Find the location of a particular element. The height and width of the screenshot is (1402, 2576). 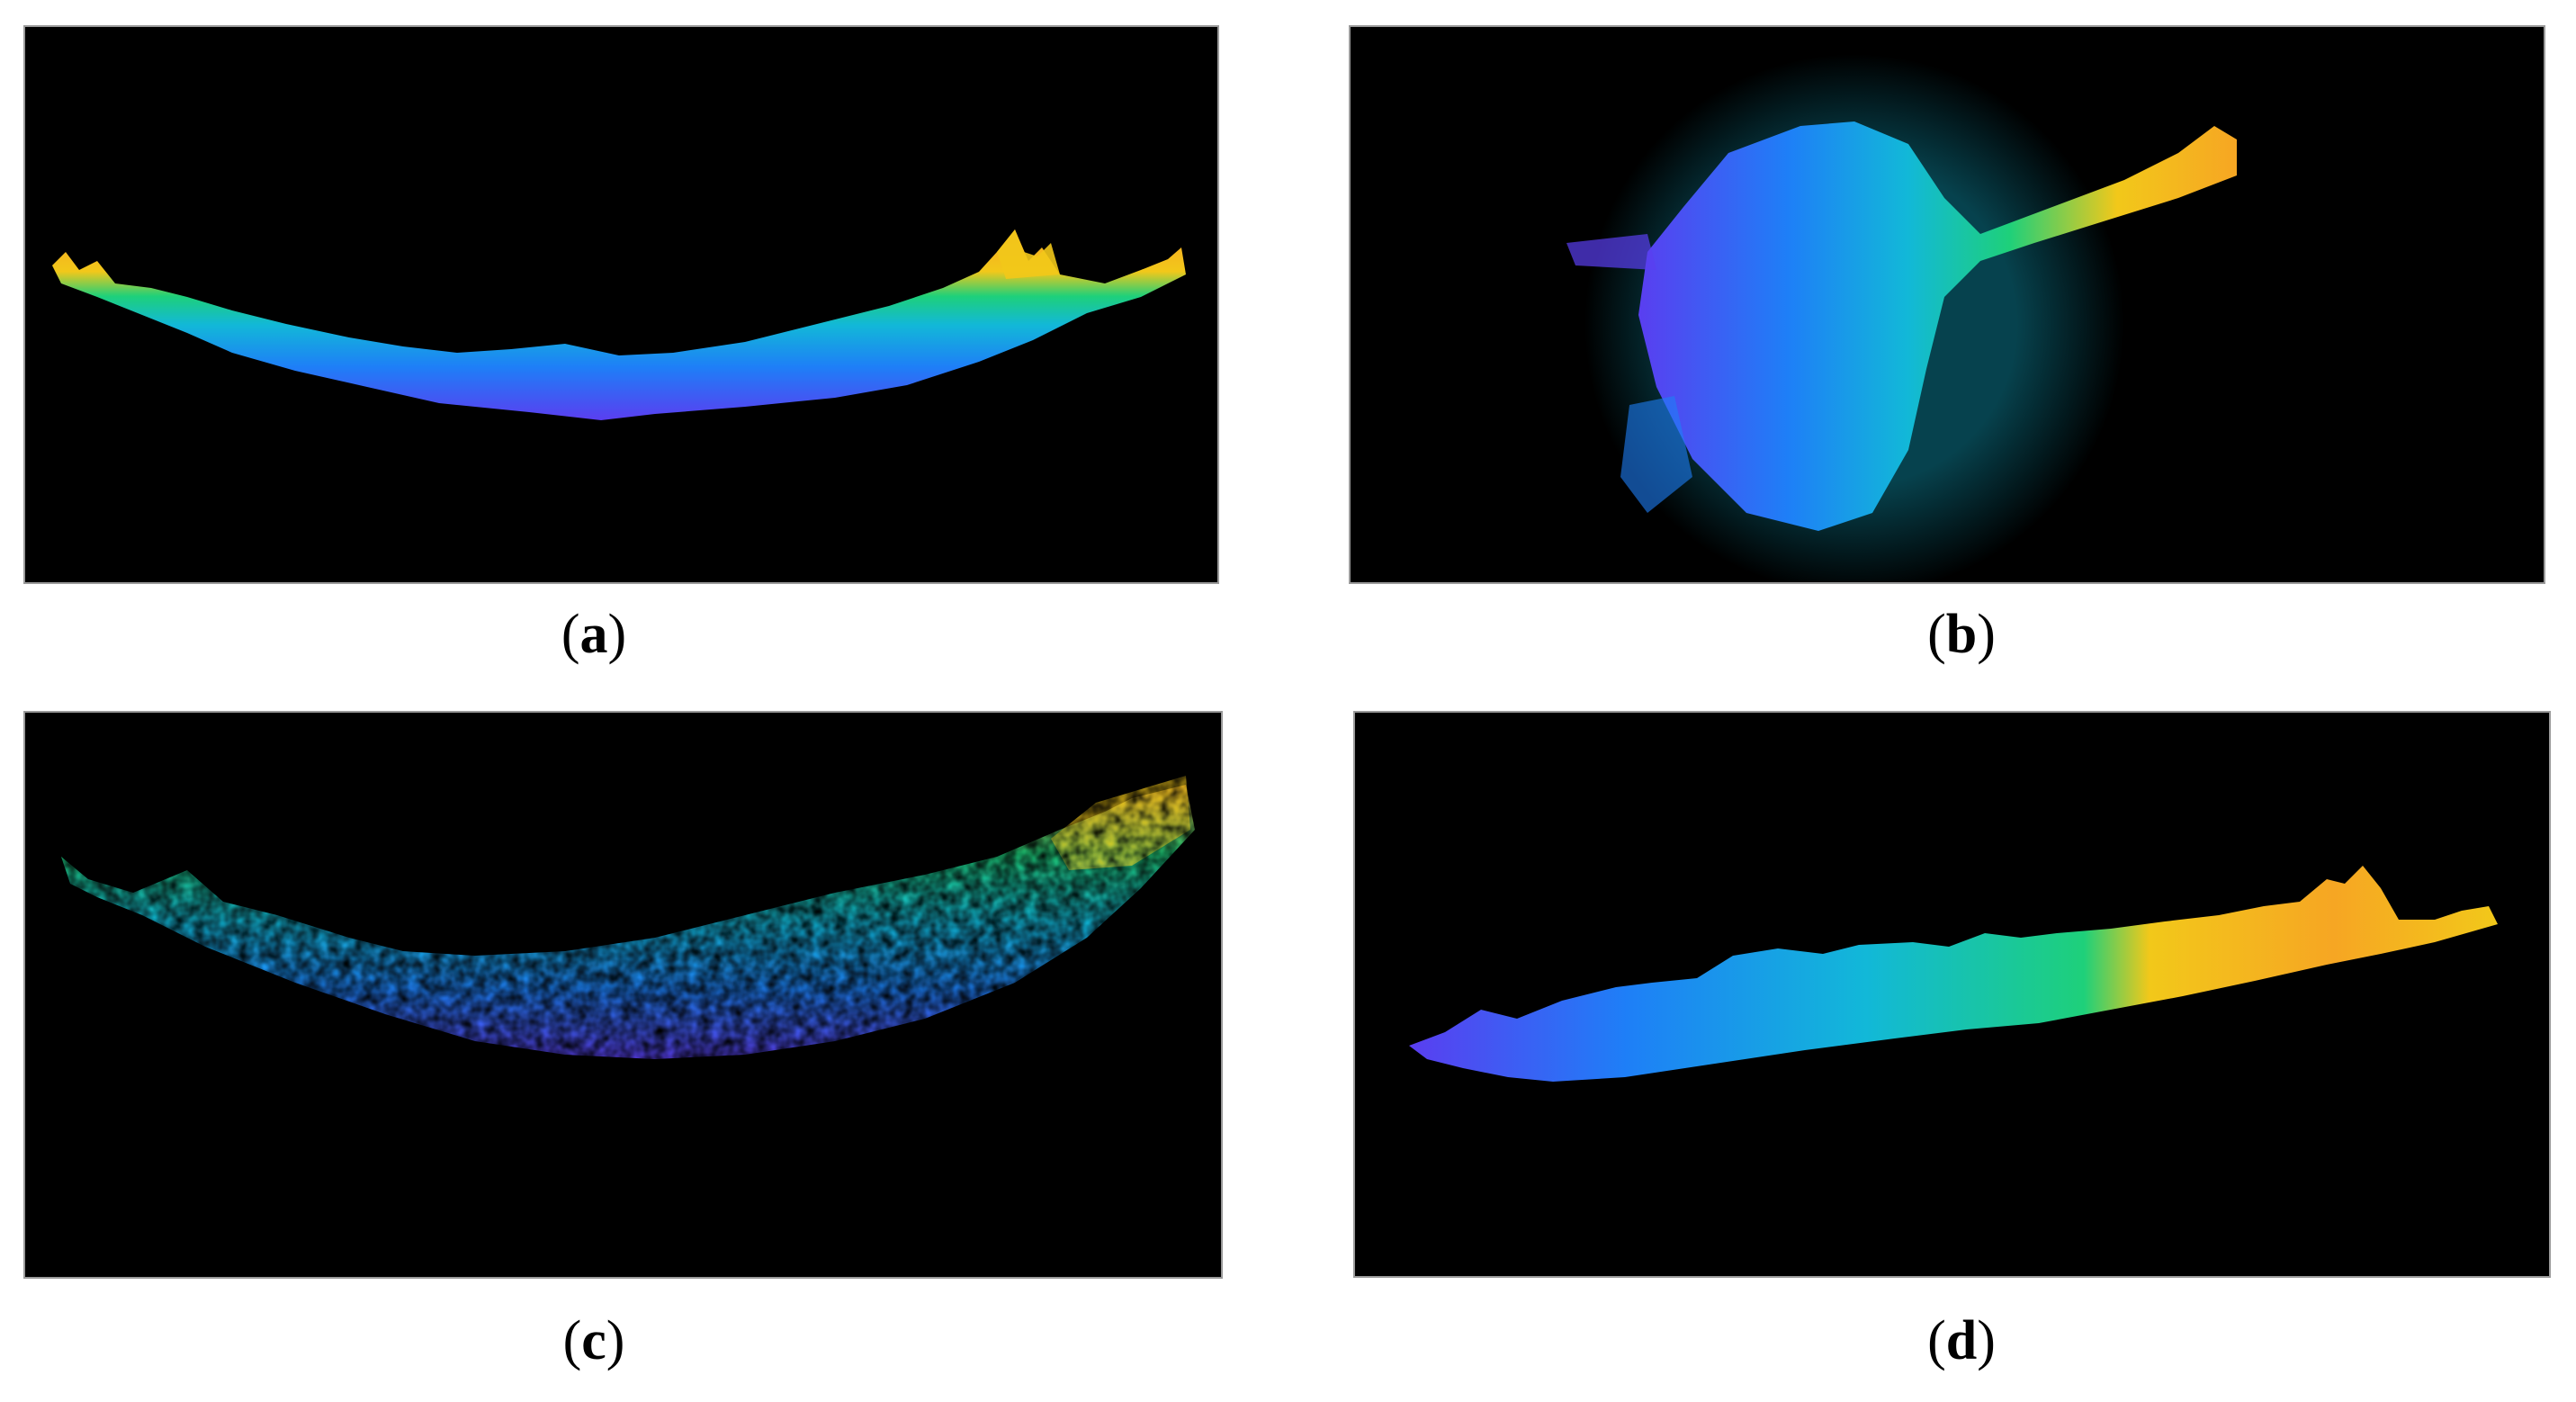

panel-d-letter: d is located at coordinates (1962, 1340).